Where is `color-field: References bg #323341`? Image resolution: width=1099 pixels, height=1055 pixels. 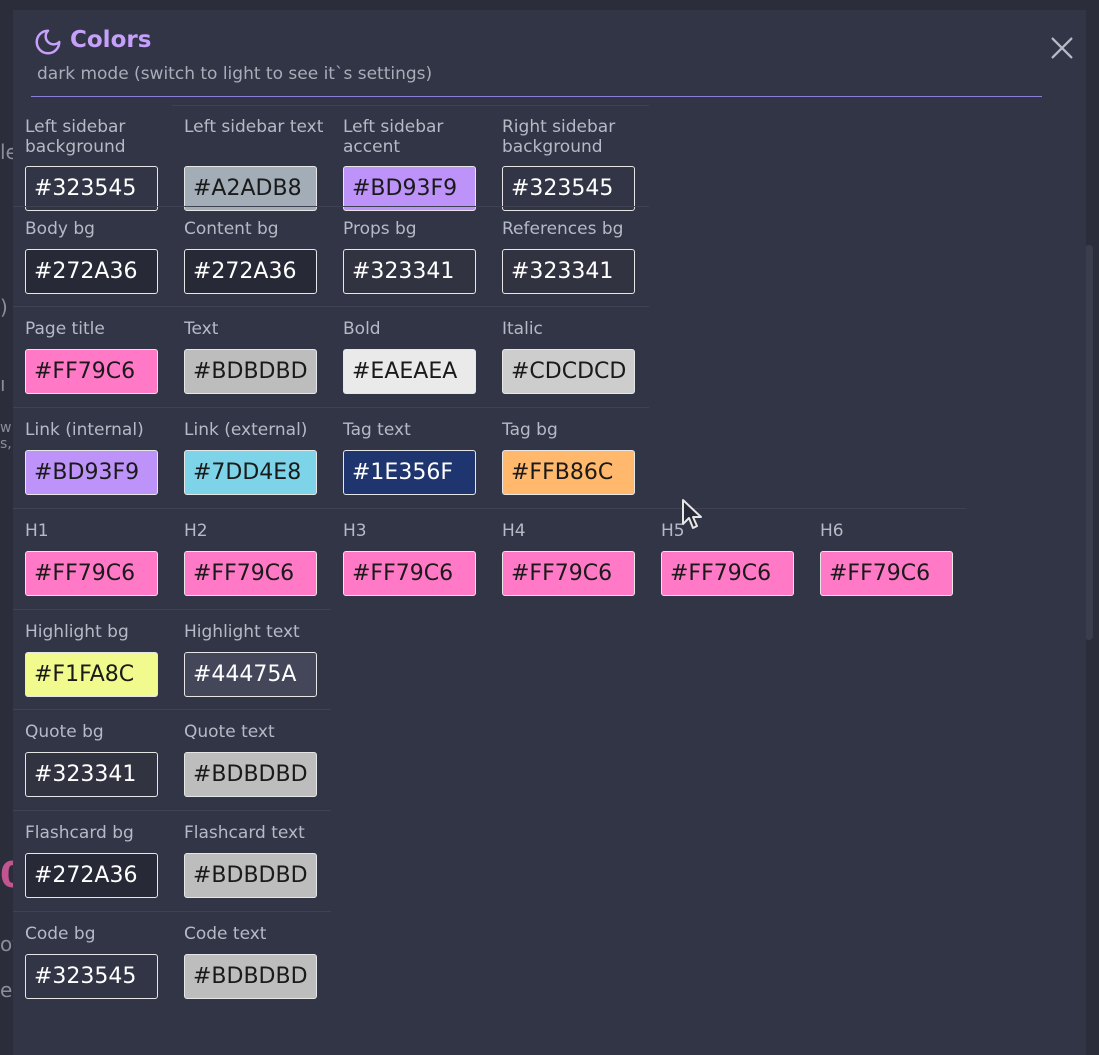
color-field: References bg #323341 is located at coordinates (569, 257).